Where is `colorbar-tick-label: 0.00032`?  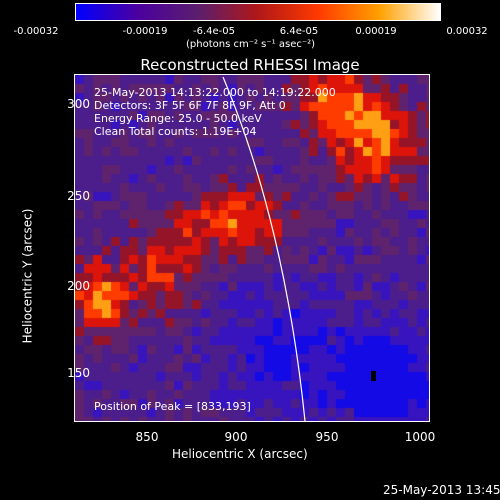 colorbar-tick-label: 0.00032 is located at coordinates (467, 31).